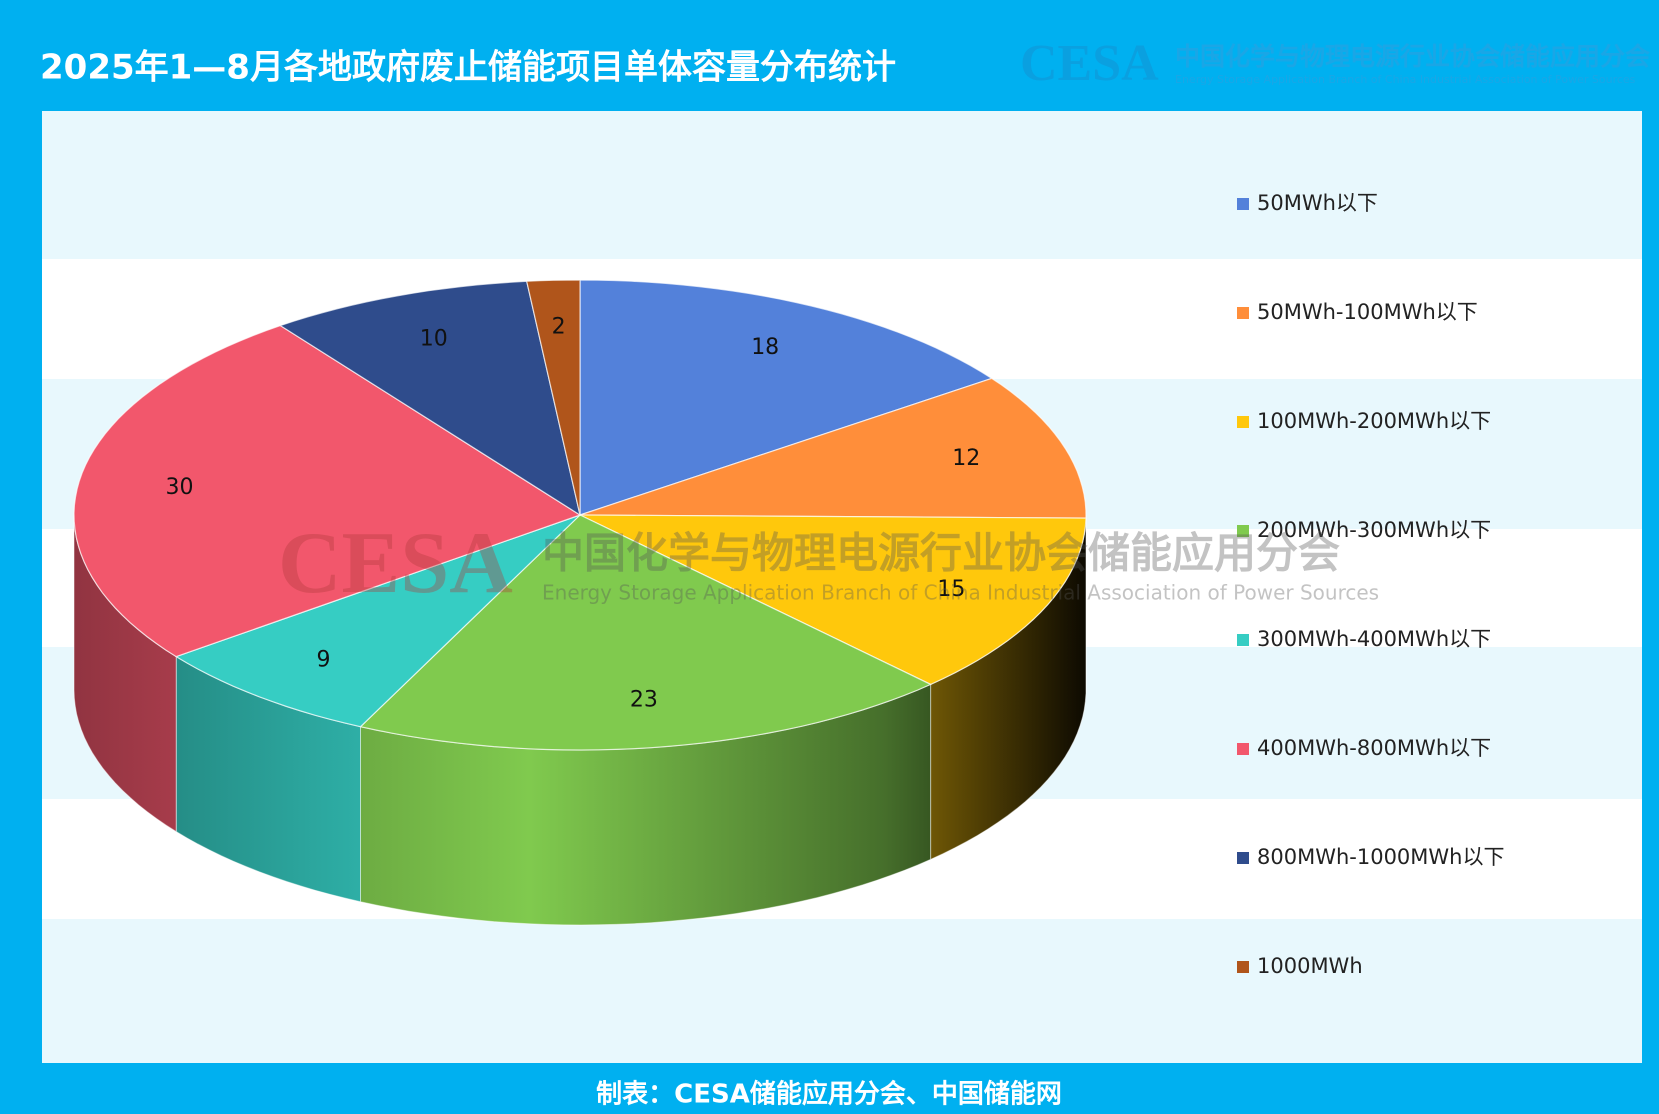  What do you see at coordinates (1374, 748) in the screenshot?
I see `legend-label: 400MWh-800MWh以下` at bounding box center [1374, 748].